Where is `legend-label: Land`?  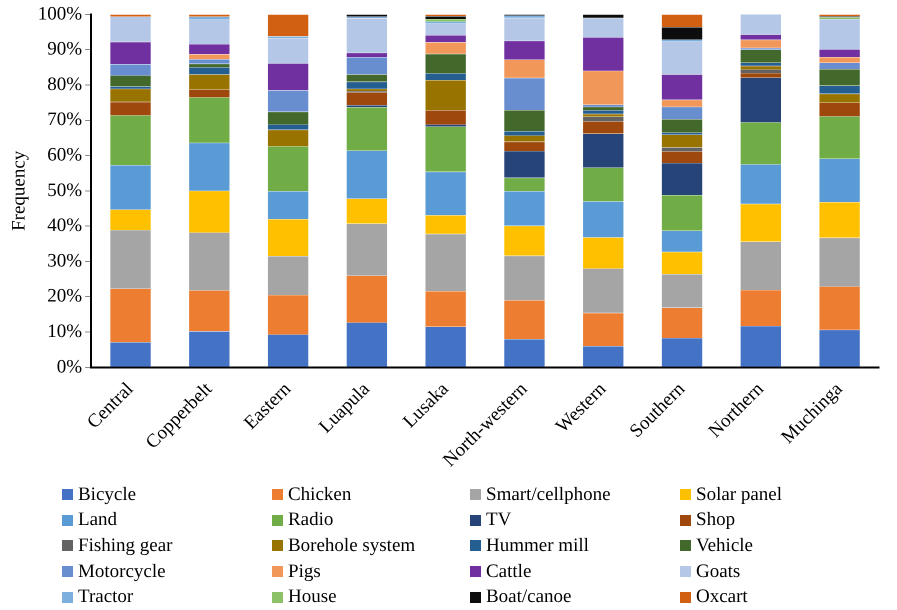
legend-label: Land is located at coordinates (98, 520).